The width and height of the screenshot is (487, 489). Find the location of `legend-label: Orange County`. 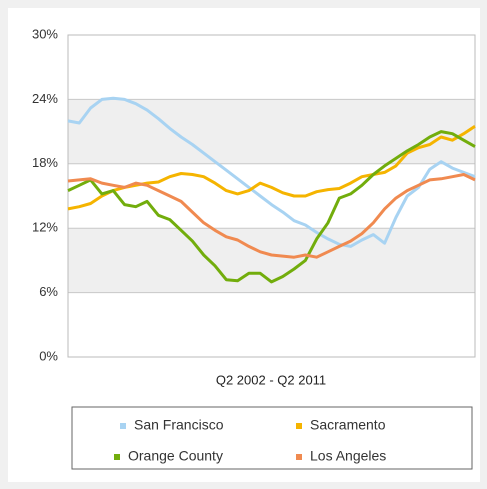

legend-label: Orange County is located at coordinates (175, 456).